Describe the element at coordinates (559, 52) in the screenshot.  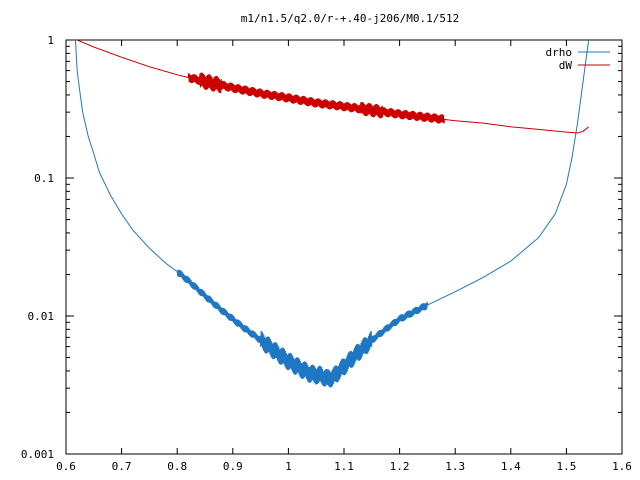
I see `legend-label-drho: drho` at that location.